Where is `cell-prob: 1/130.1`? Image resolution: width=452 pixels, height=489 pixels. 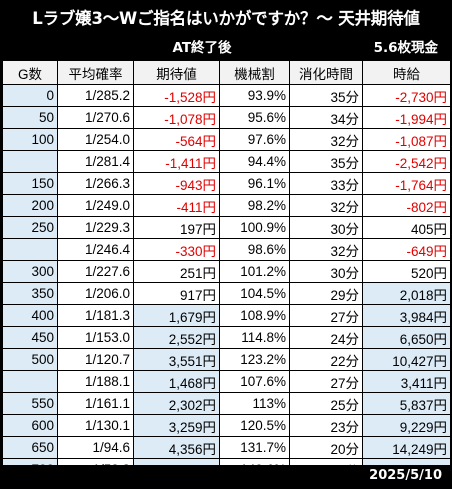
cell-prob: 1/130.1 is located at coordinates (95, 425).